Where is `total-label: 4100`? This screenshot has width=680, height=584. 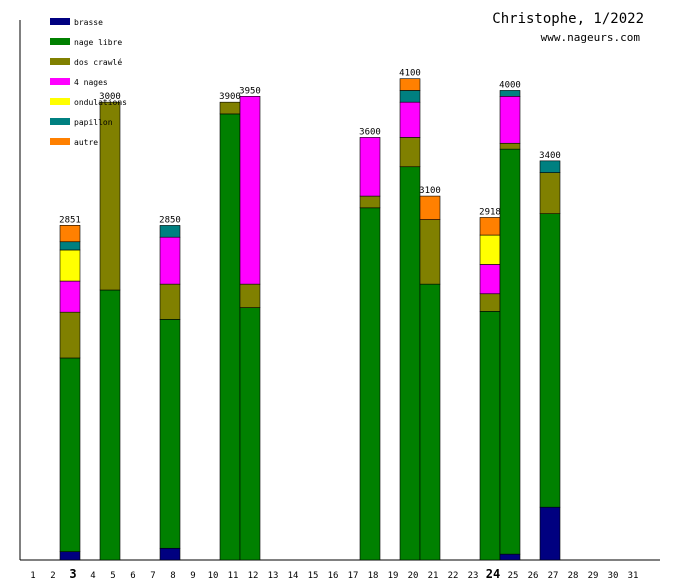
total-label: 4100 is located at coordinates (410, 74).